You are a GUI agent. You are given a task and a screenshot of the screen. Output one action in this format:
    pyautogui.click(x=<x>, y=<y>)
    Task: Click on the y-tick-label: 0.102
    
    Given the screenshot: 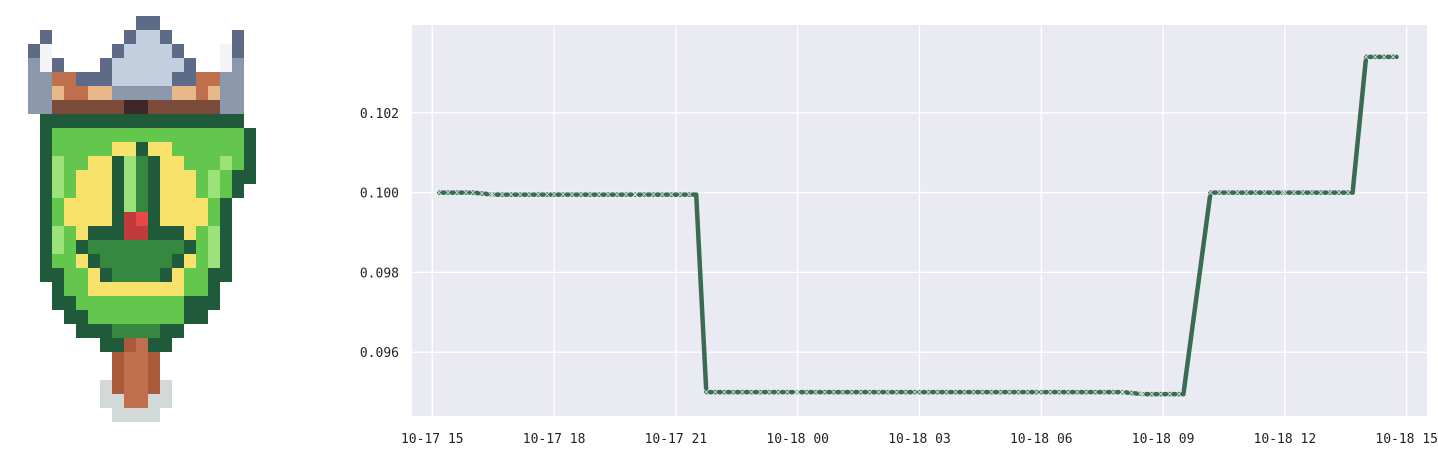 What is the action you would take?
    pyautogui.click(x=379, y=114)
    